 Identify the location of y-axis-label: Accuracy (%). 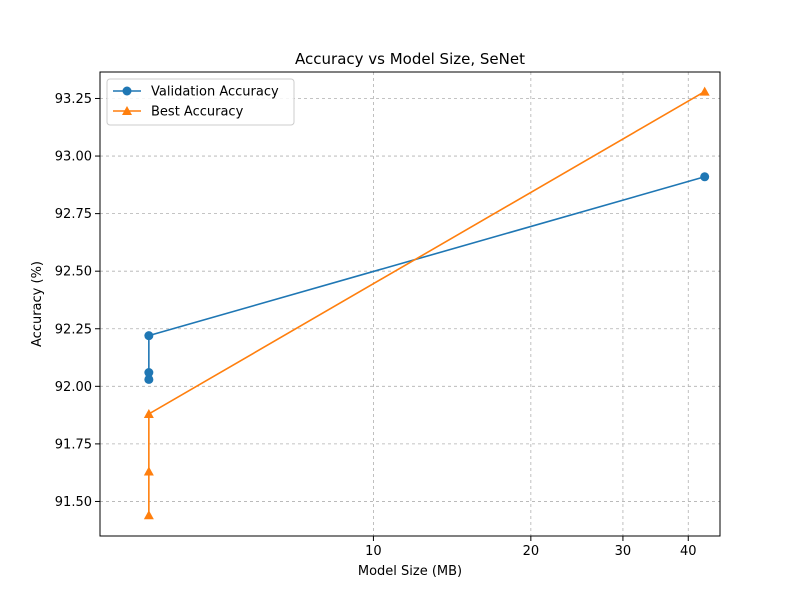
(37, 304).